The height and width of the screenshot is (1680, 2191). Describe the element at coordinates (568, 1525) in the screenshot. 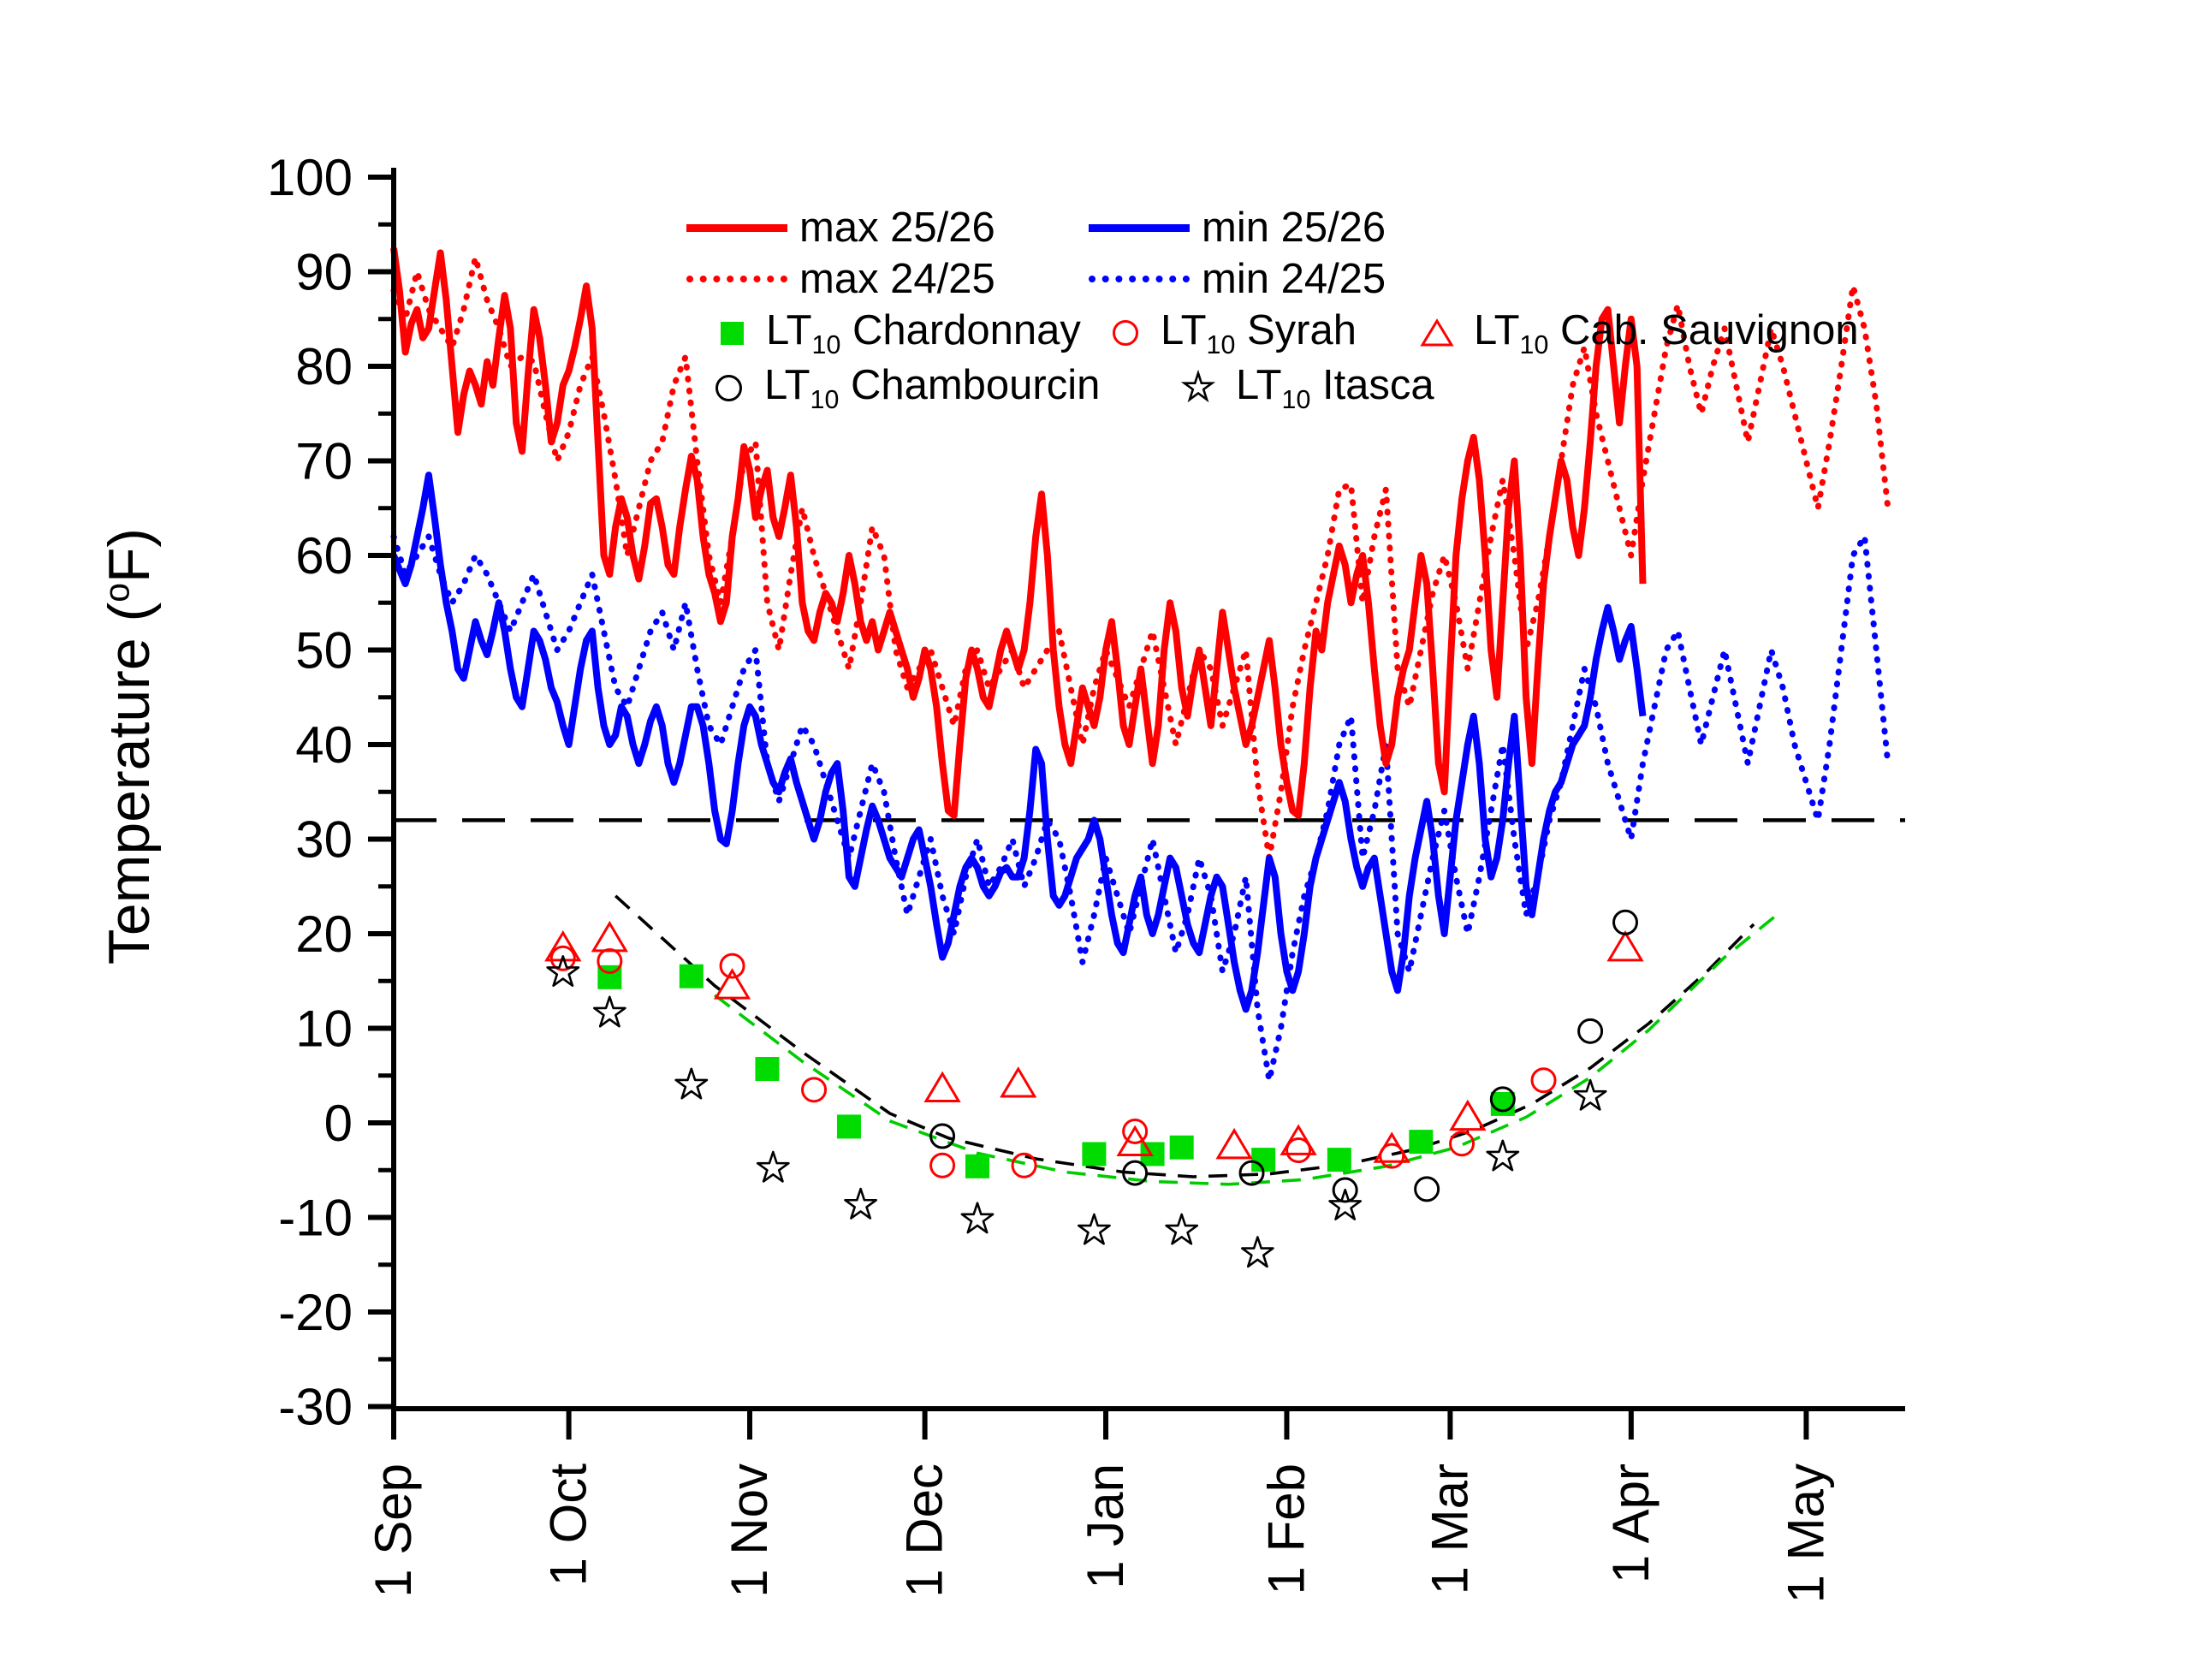

I see `x-tick-label: 1 Oct` at that location.